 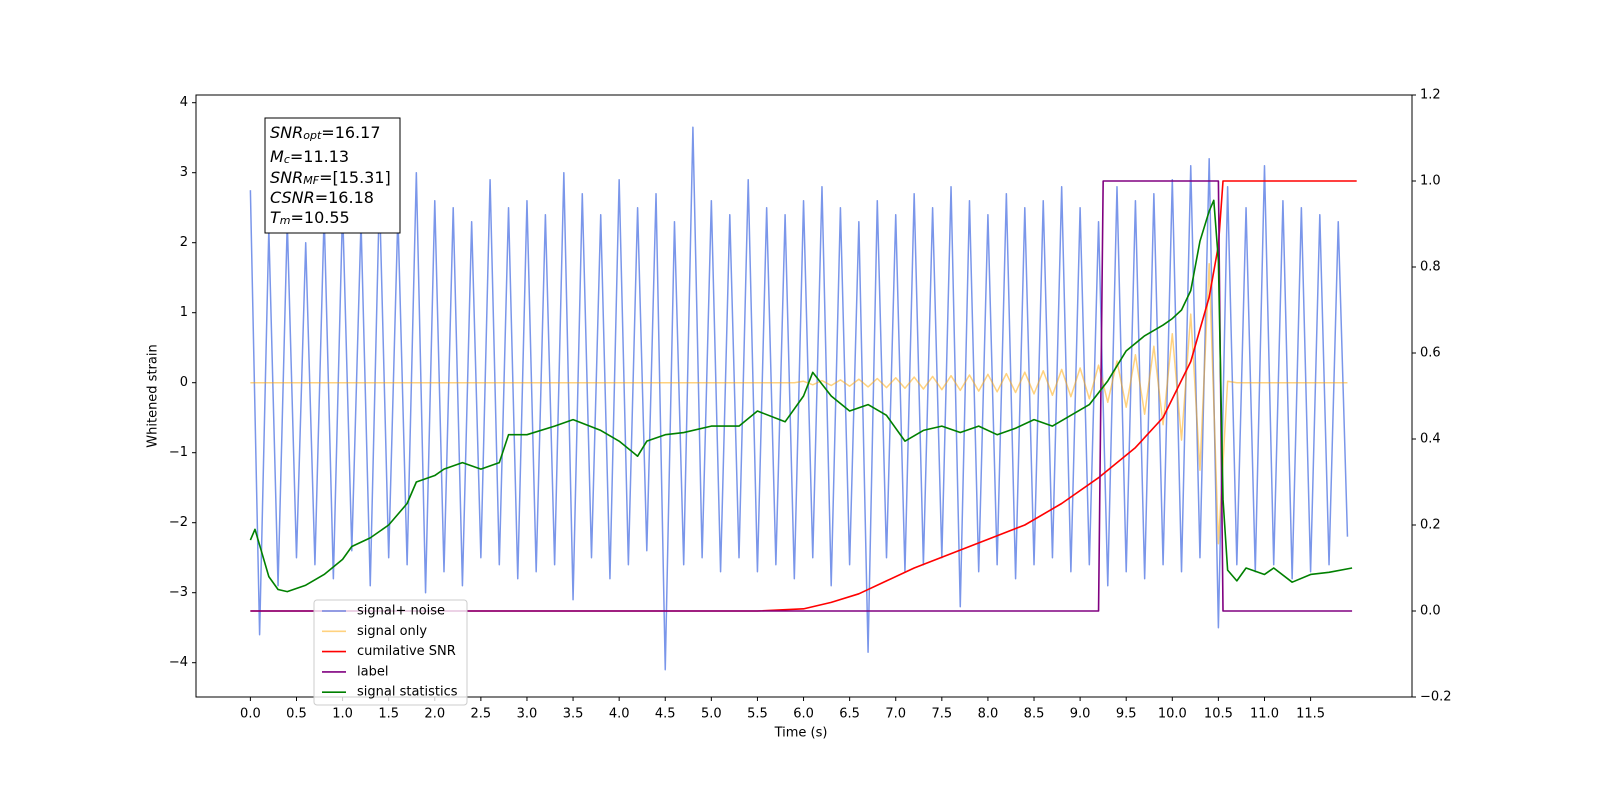 What do you see at coordinates (178, 452) in the screenshot?
I see `y-tick-label: −1` at bounding box center [178, 452].